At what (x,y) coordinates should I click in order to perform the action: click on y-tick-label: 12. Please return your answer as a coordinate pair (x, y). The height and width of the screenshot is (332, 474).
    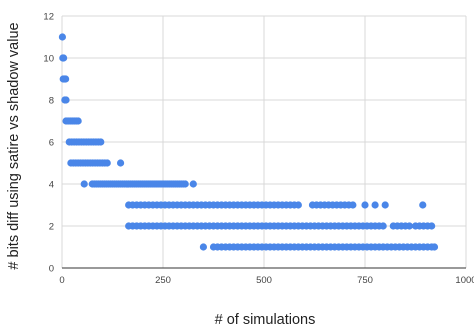
    Looking at the image, I should click on (48, 17).